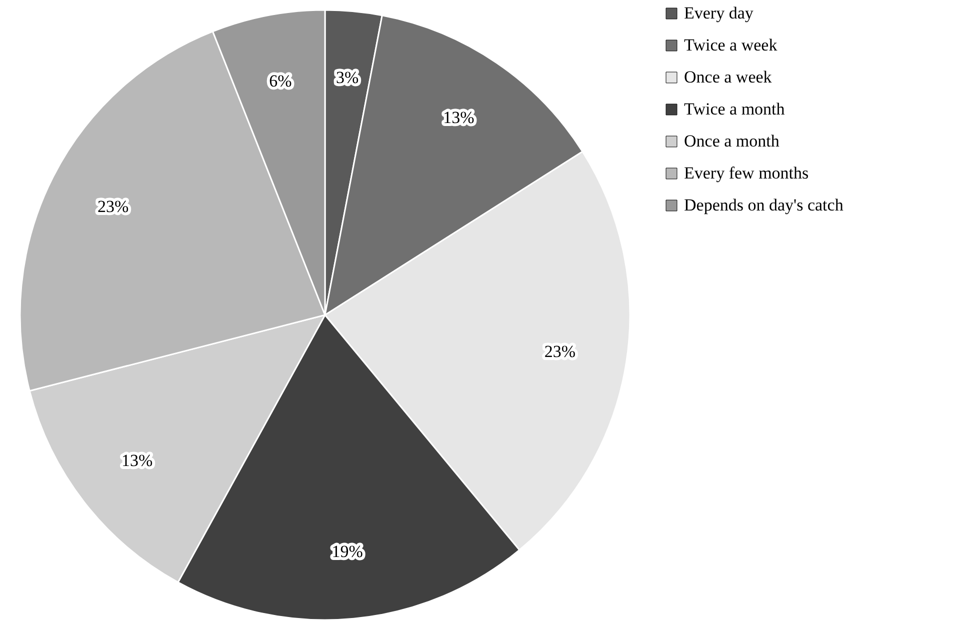  I want to click on data-label: 6%, so click(280, 80).